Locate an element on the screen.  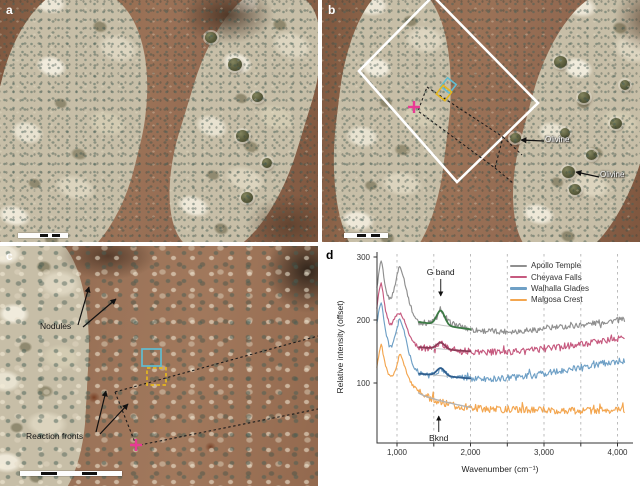
legend-item: Cheyava Falls is located at coordinates (549, 276).